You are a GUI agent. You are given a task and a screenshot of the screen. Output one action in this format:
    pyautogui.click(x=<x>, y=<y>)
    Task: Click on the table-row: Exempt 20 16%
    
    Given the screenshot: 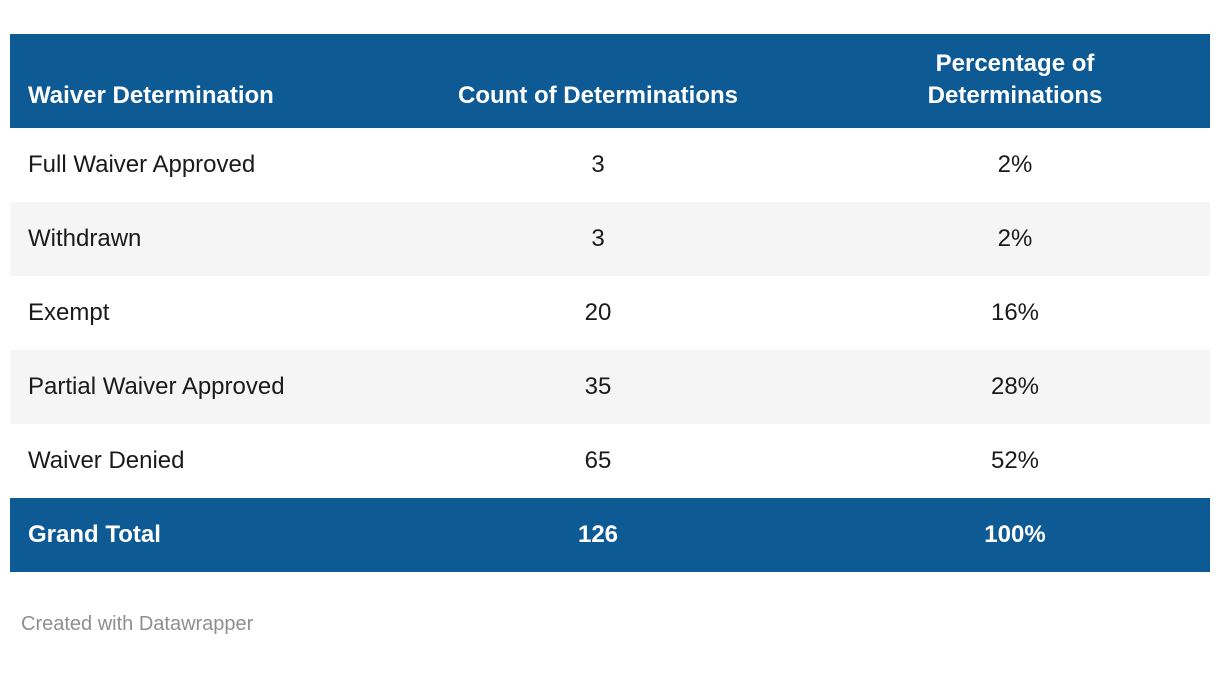 What is the action you would take?
    pyautogui.click(x=610, y=313)
    